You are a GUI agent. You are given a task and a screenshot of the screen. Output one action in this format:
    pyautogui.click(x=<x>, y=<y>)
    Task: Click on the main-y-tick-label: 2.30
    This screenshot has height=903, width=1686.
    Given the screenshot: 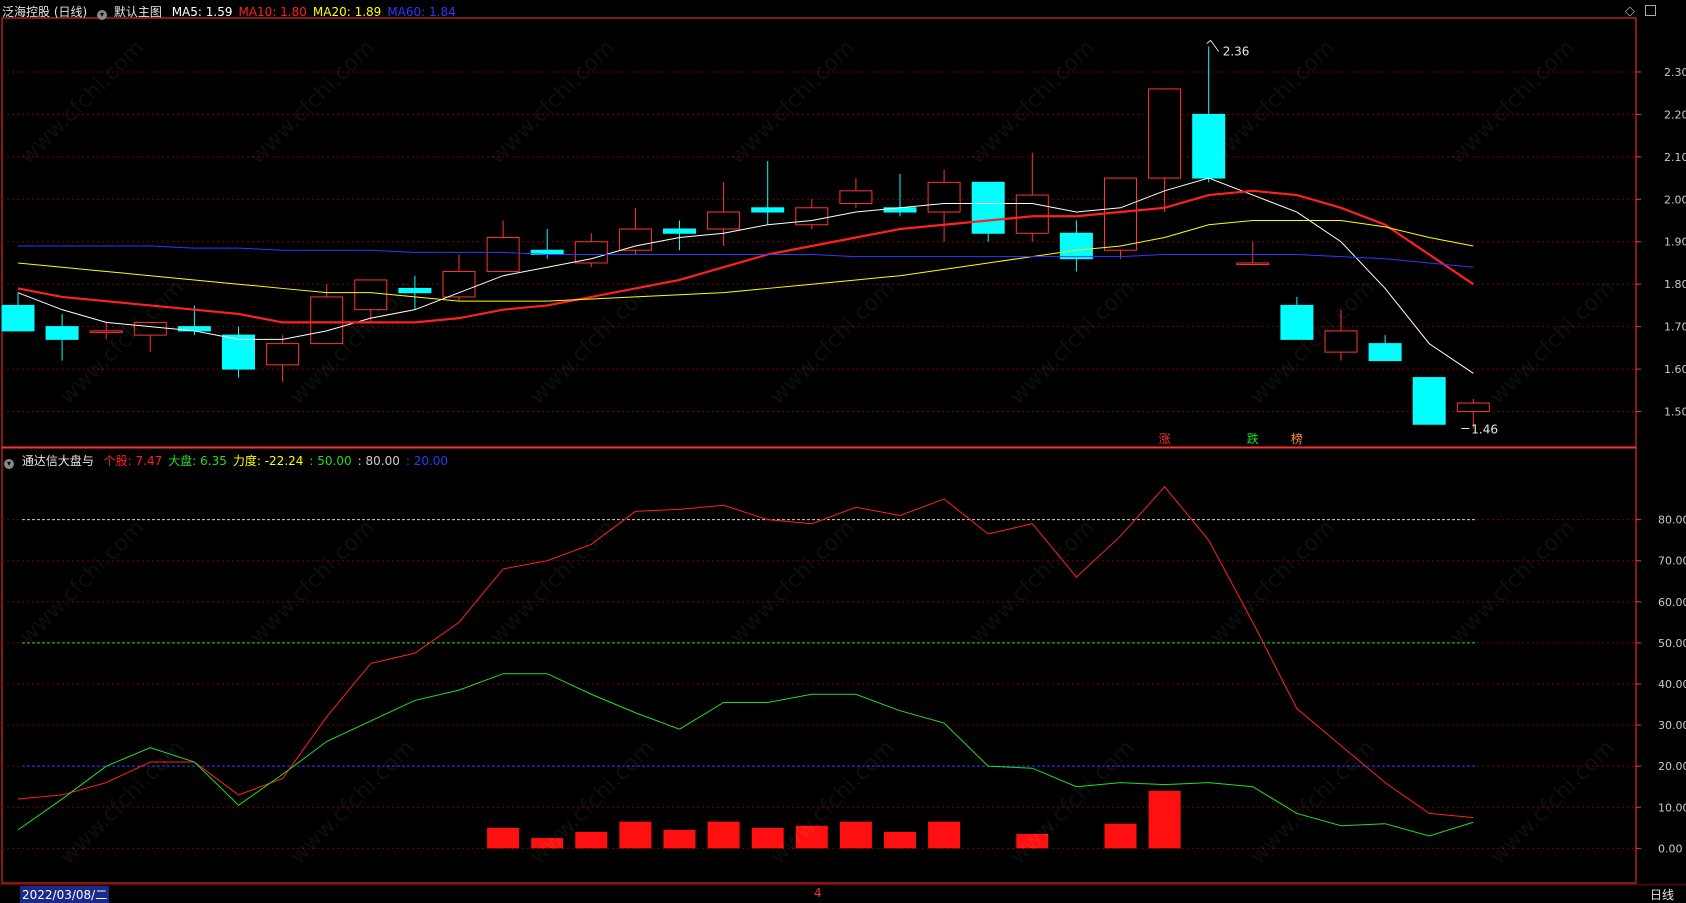 What is the action you would take?
    pyautogui.click(x=1675, y=72)
    